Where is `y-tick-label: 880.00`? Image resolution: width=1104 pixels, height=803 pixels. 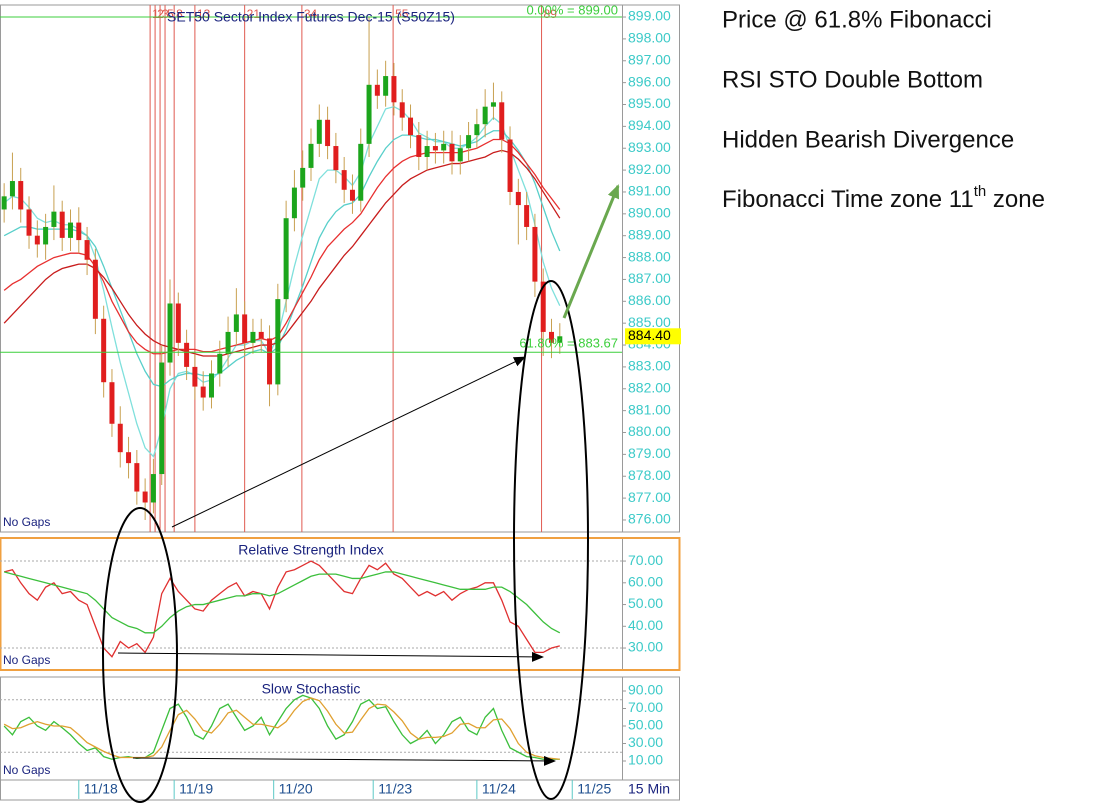 y-tick-label: 880.00 is located at coordinates (649, 431).